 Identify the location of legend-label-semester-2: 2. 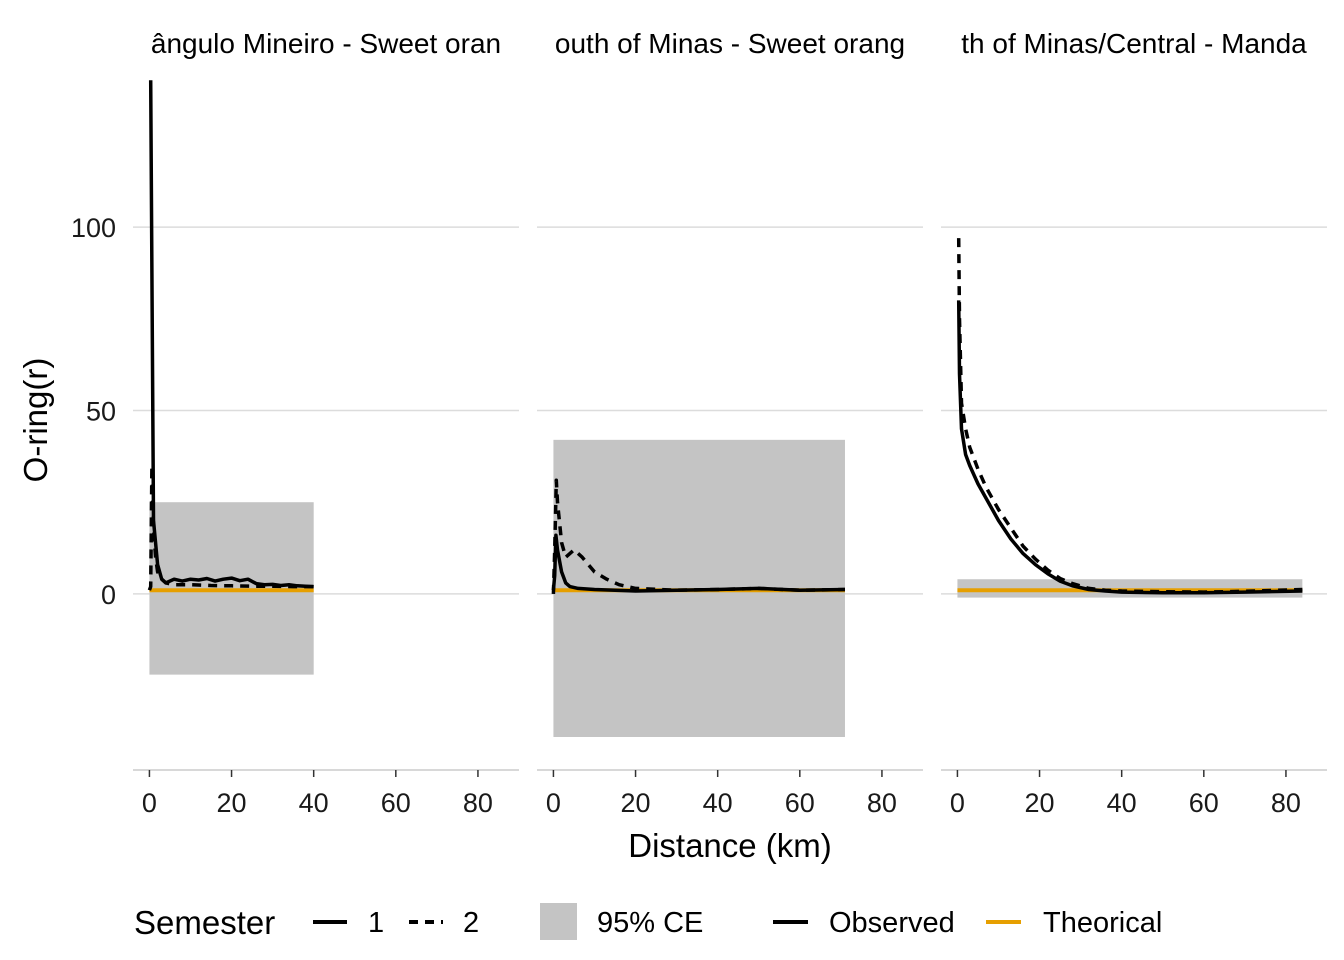
(471, 923).